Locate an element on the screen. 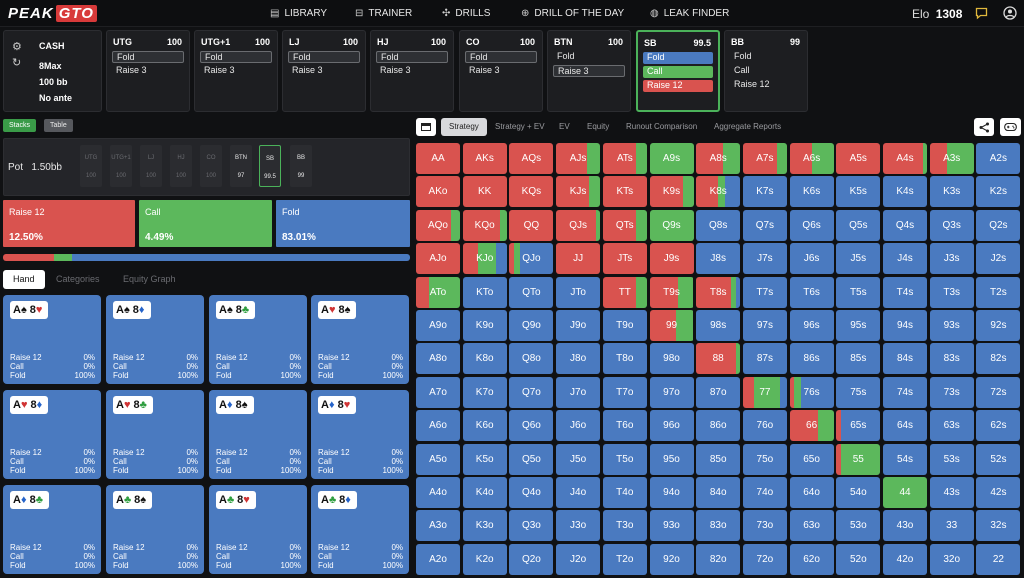 This screenshot has width=1024, height=578. hand-cell: QJs is located at coordinates (578, 225).